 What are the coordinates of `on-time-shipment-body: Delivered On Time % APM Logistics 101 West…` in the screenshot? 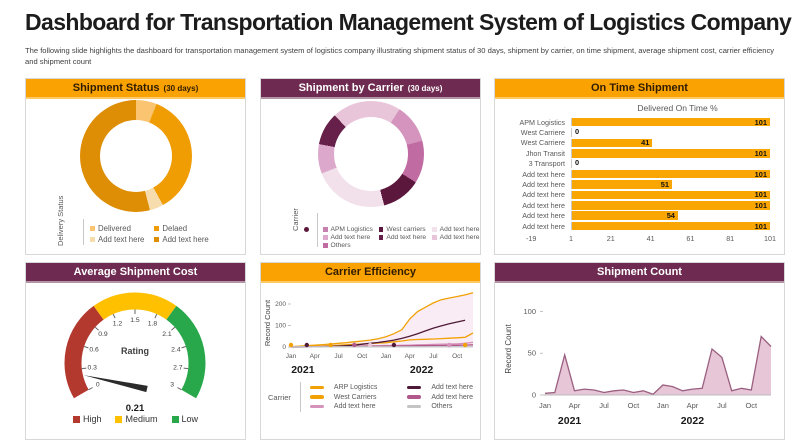 It's located at (639, 179).